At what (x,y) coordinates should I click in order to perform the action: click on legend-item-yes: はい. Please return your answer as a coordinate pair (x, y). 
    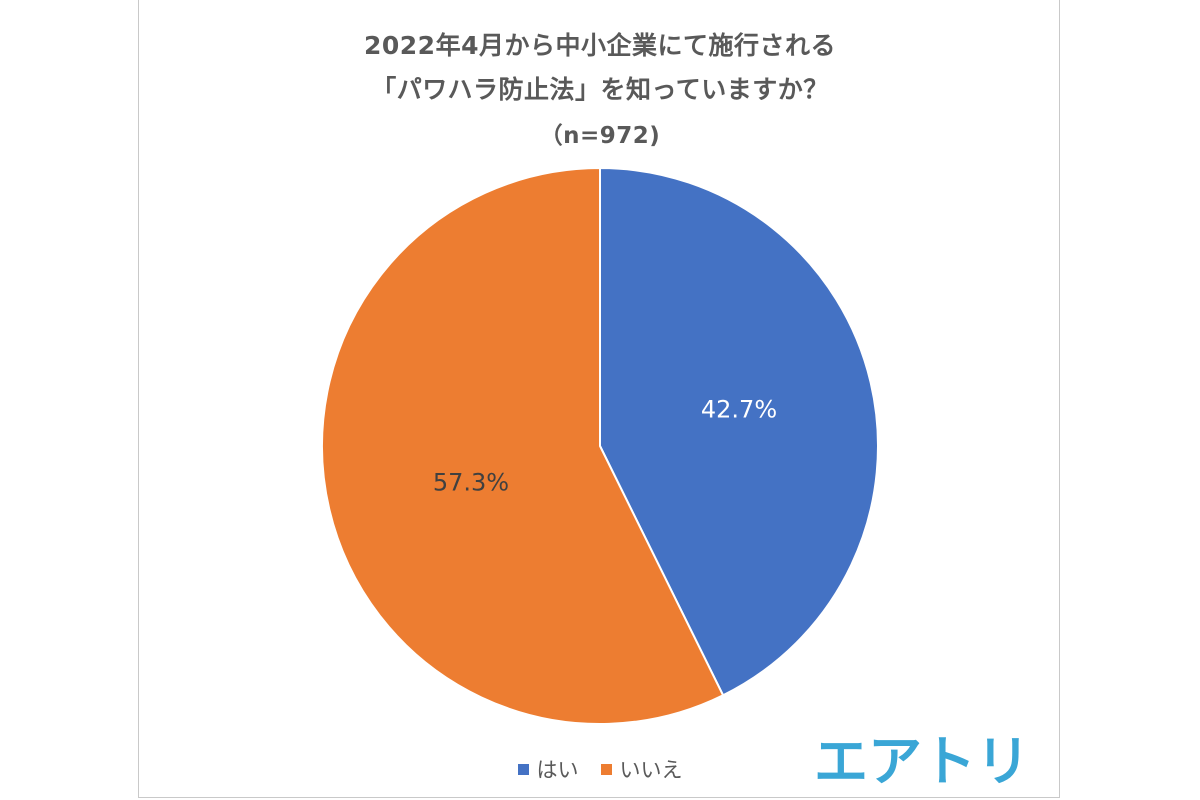
    Looking at the image, I should click on (548, 769).